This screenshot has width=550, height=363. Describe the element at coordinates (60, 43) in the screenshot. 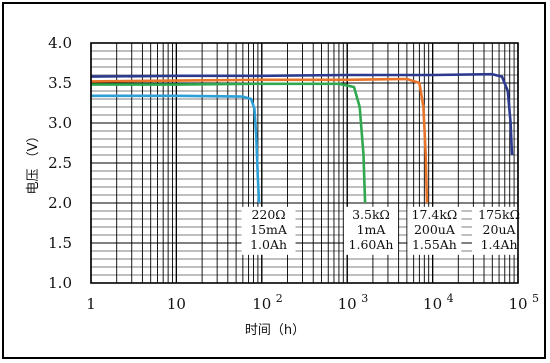

I see `y-tick-label: 4.0` at that location.